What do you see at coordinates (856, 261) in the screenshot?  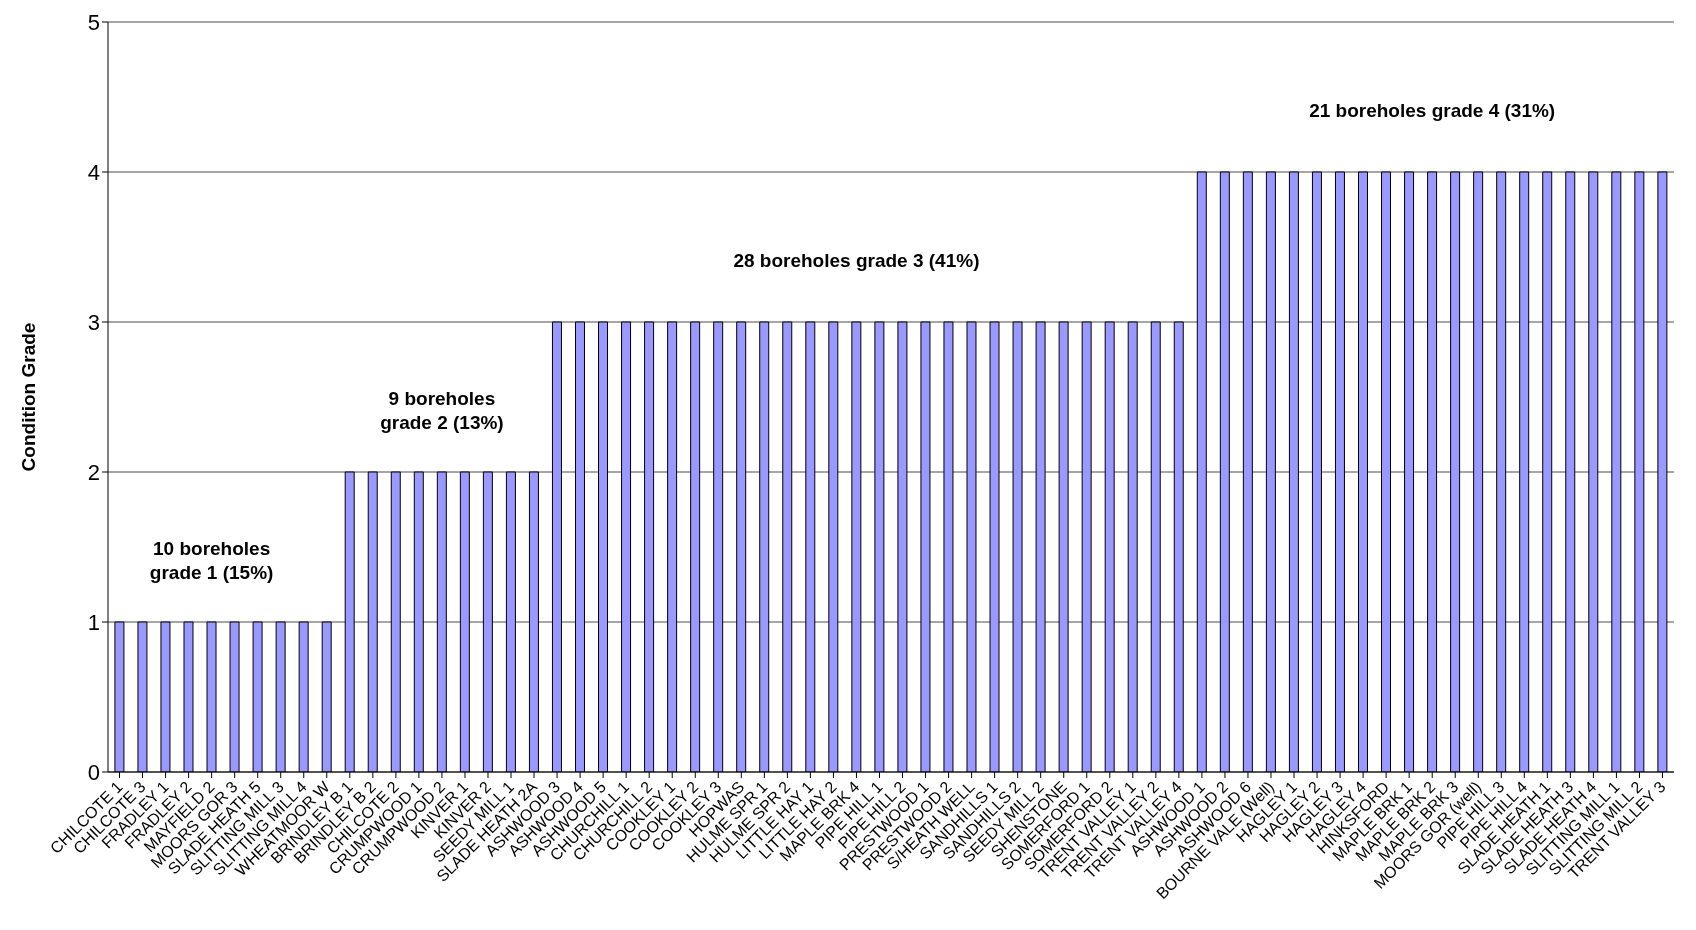 I see `annotation: 28 boreholes grade 3 (41%)` at bounding box center [856, 261].